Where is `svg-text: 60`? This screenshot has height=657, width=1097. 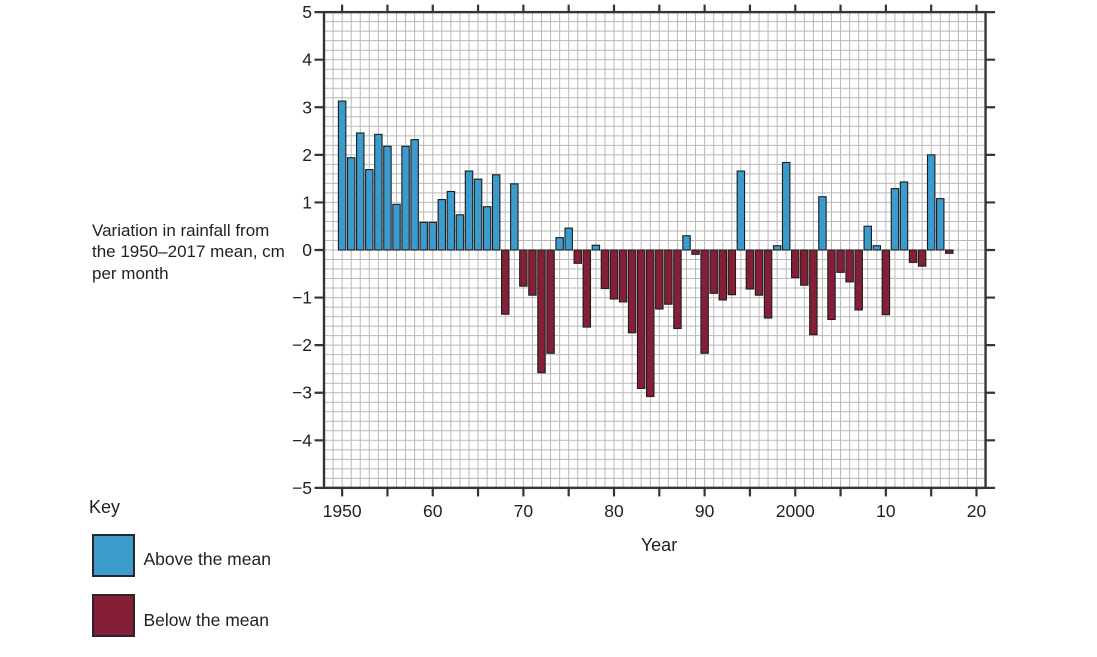
svg-text: 60 is located at coordinates (433, 511).